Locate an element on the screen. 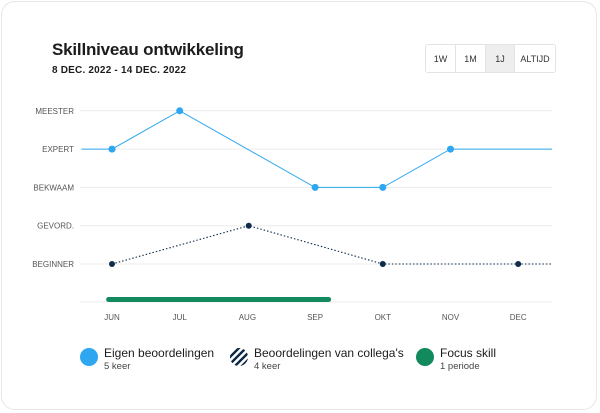 The height and width of the screenshot is (413, 600). range-button-altijd: ALTIJD is located at coordinates (535, 58).